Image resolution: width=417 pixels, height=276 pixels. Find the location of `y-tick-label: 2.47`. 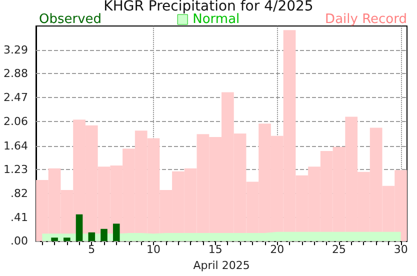

y-tick-label: 2.47 is located at coordinates (16, 97).